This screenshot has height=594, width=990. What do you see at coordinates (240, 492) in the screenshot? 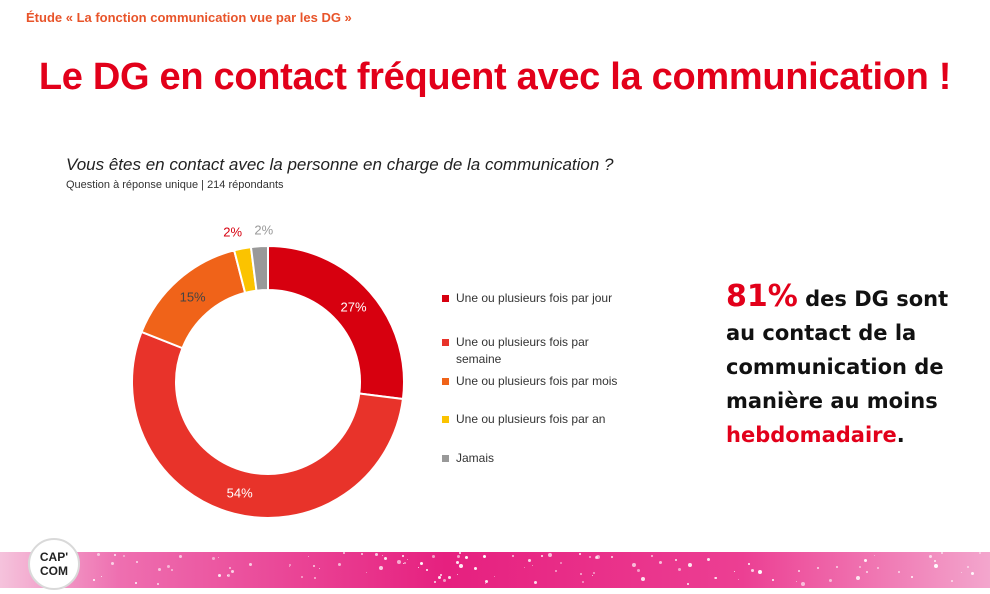
I see `donut-data-label: 54%` at bounding box center [240, 492].